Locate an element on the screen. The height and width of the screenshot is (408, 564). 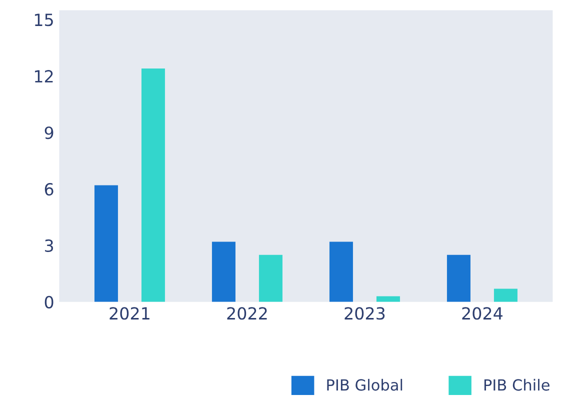
x-tick-label: 2024 is located at coordinates (482, 313).